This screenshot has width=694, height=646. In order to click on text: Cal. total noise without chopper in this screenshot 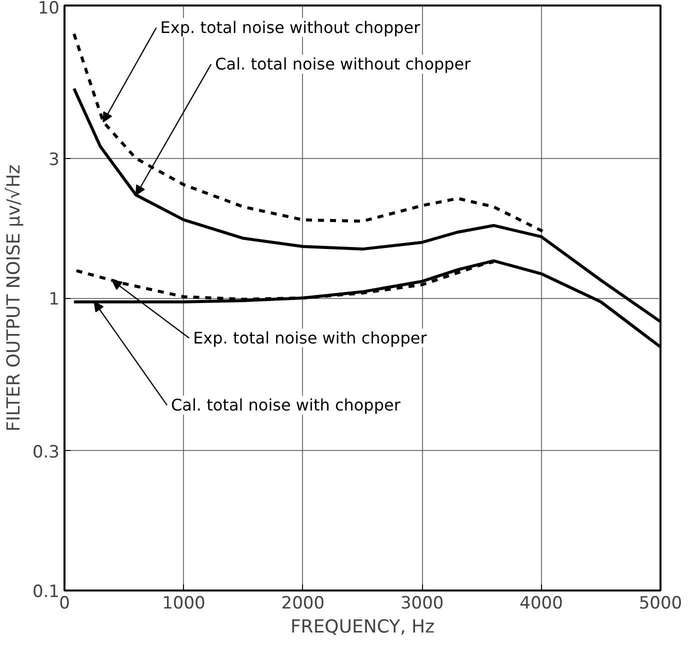, I will do `click(343, 64)`.